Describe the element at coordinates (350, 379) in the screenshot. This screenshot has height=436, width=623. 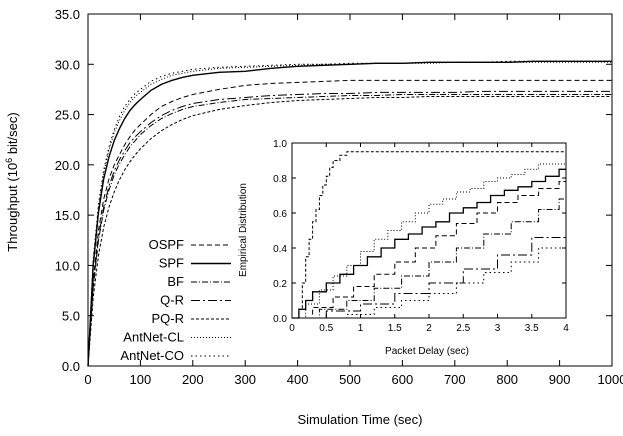
I see `x-tick-label: 500` at that location.